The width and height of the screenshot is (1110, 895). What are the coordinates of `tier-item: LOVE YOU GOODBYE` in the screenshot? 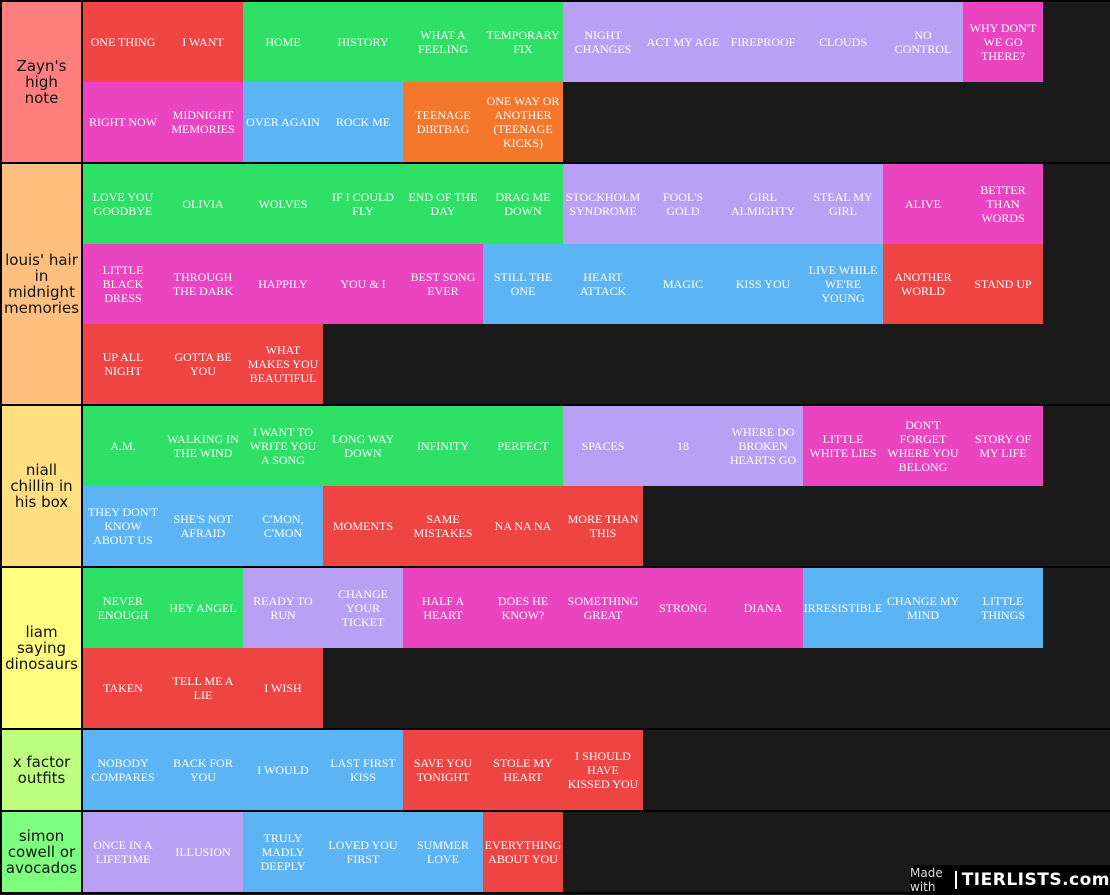 It's located at (123, 204).